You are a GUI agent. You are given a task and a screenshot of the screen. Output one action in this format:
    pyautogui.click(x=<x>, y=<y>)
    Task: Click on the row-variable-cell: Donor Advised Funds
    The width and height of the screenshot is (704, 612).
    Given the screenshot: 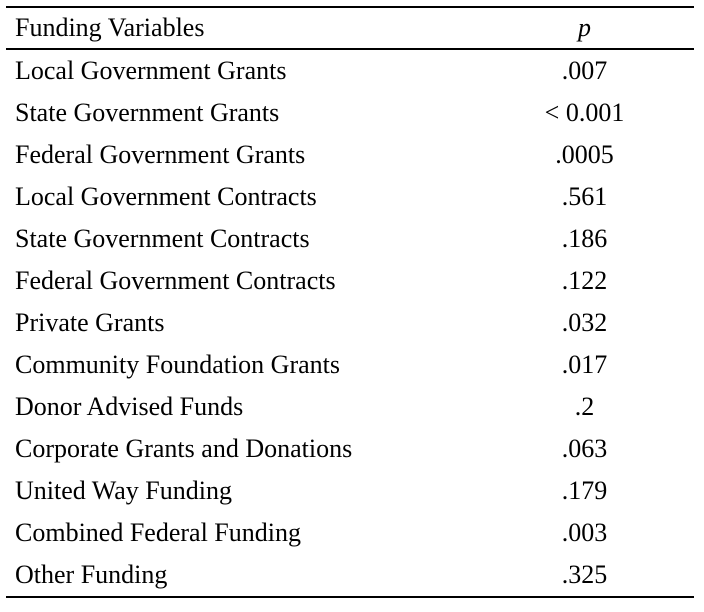 What is the action you would take?
    pyautogui.click(x=129, y=406)
    